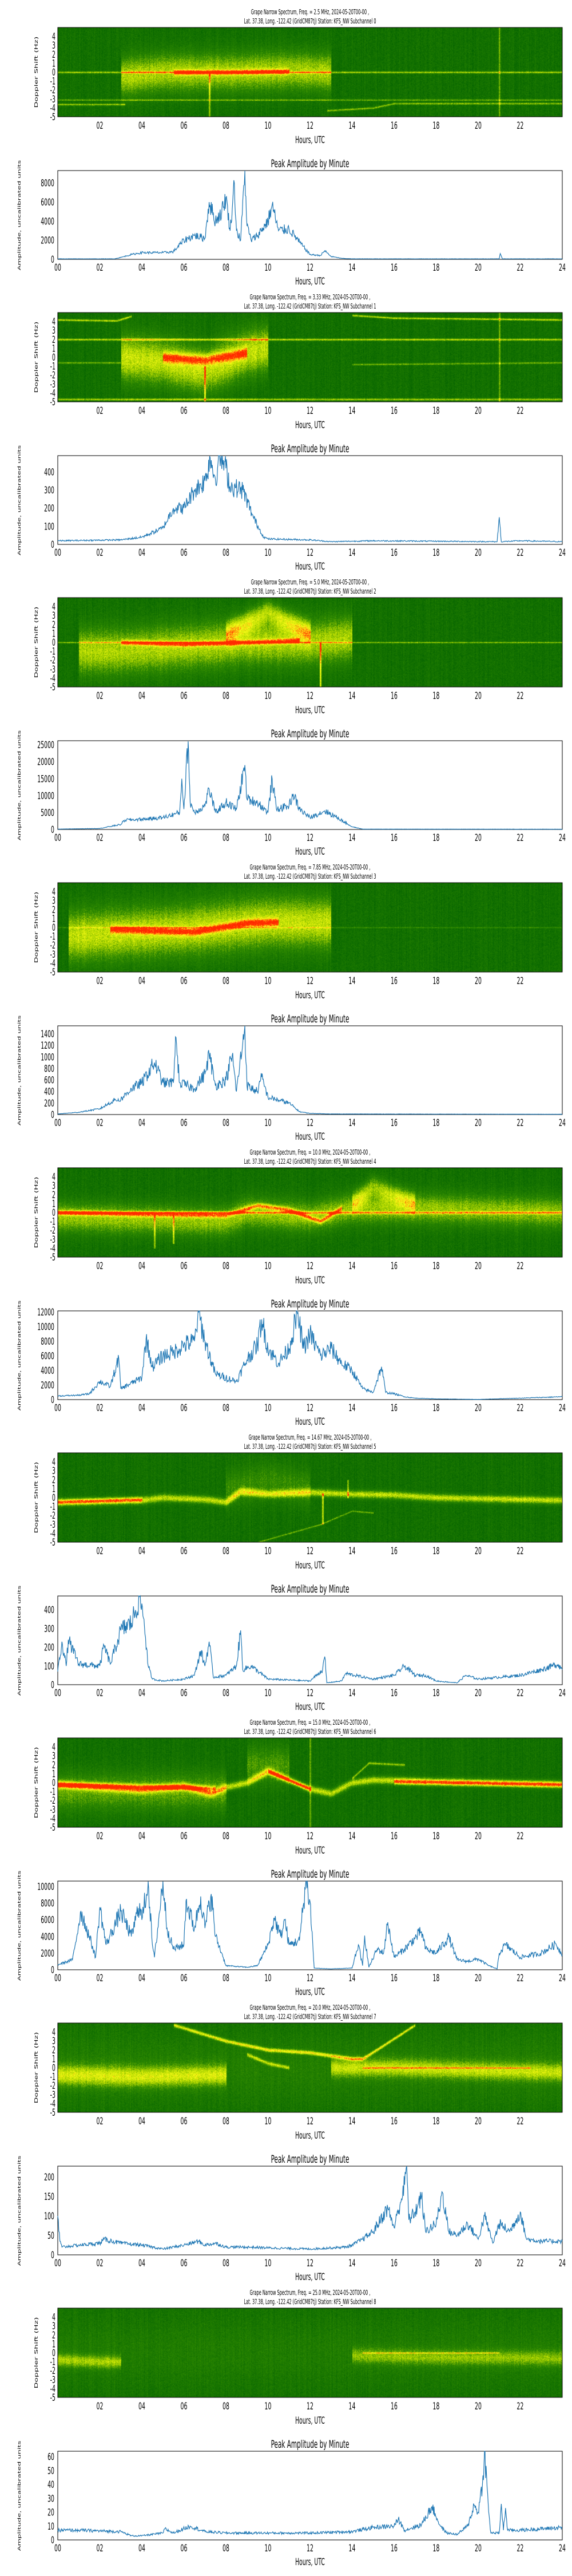  I want to click on spectrogram-ytick-label: -5, so click(52, 117).